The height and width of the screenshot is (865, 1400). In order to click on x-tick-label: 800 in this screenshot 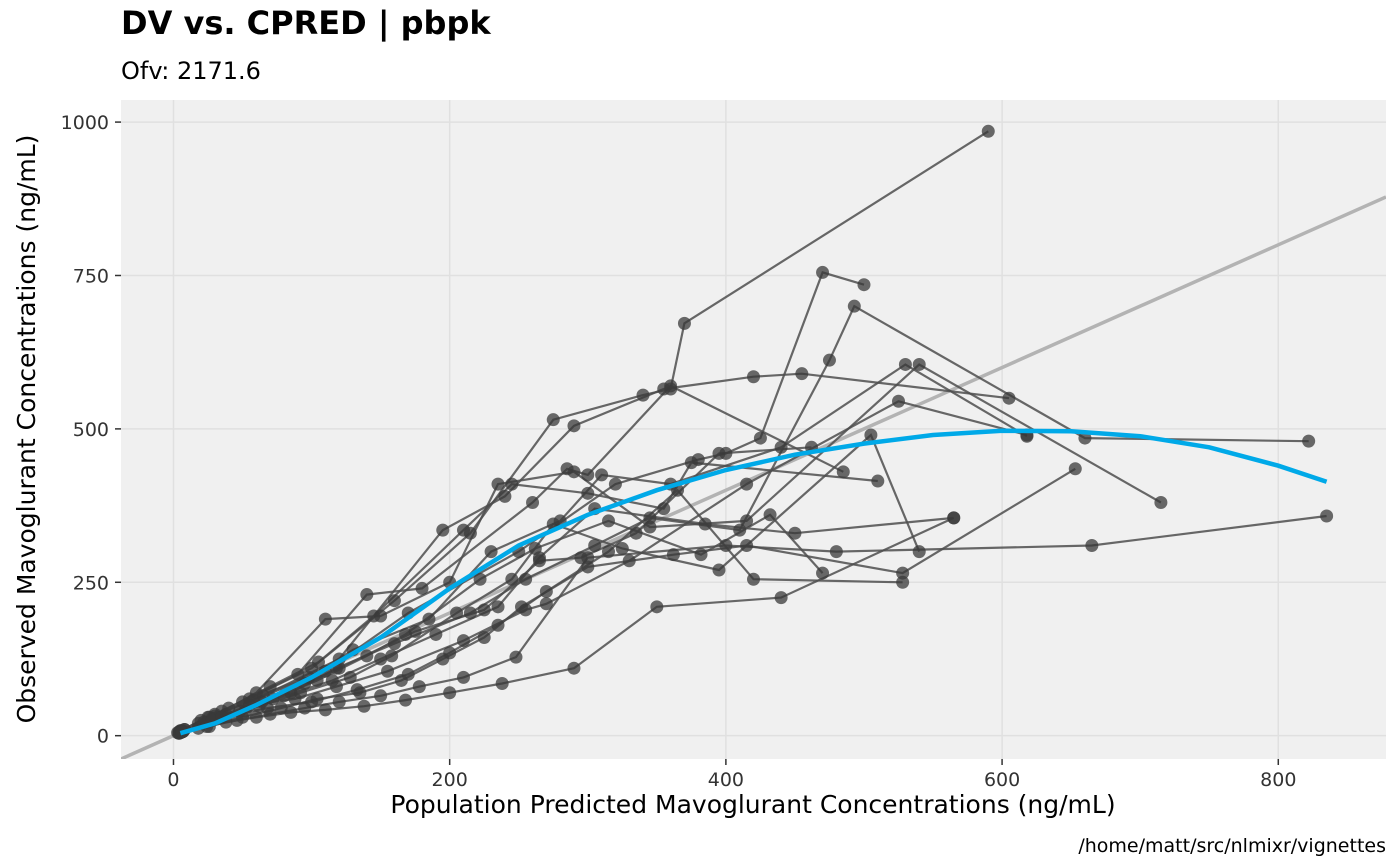, I will do `click(1278, 780)`.